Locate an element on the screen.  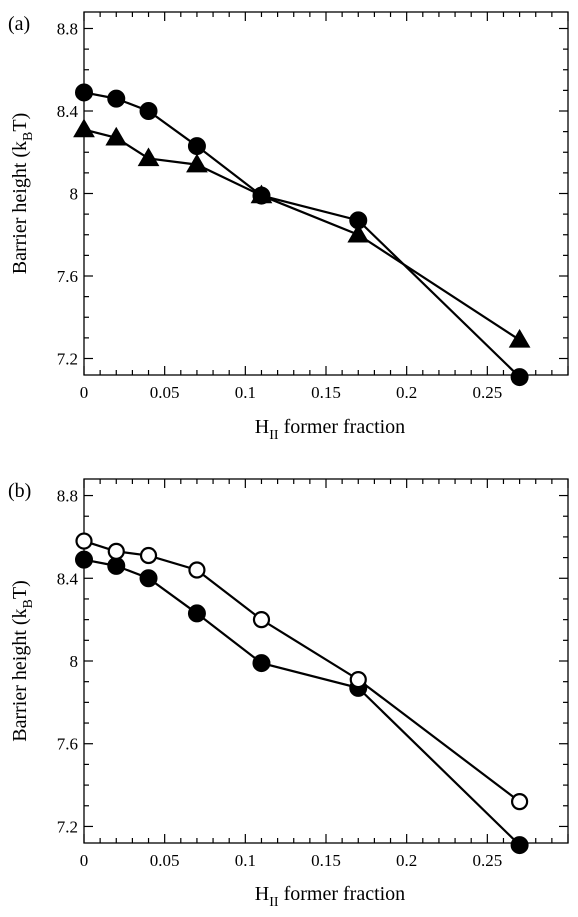
panel-label: (b) is located at coordinates (19, 491).